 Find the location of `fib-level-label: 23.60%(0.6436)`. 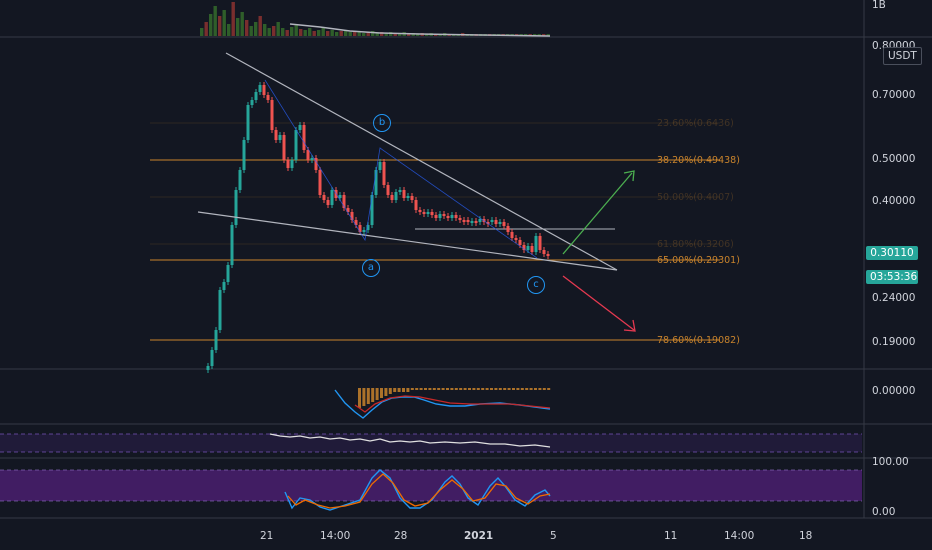

fib-level-label: 23.60%(0.6436) is located at coordinates (695, 123).